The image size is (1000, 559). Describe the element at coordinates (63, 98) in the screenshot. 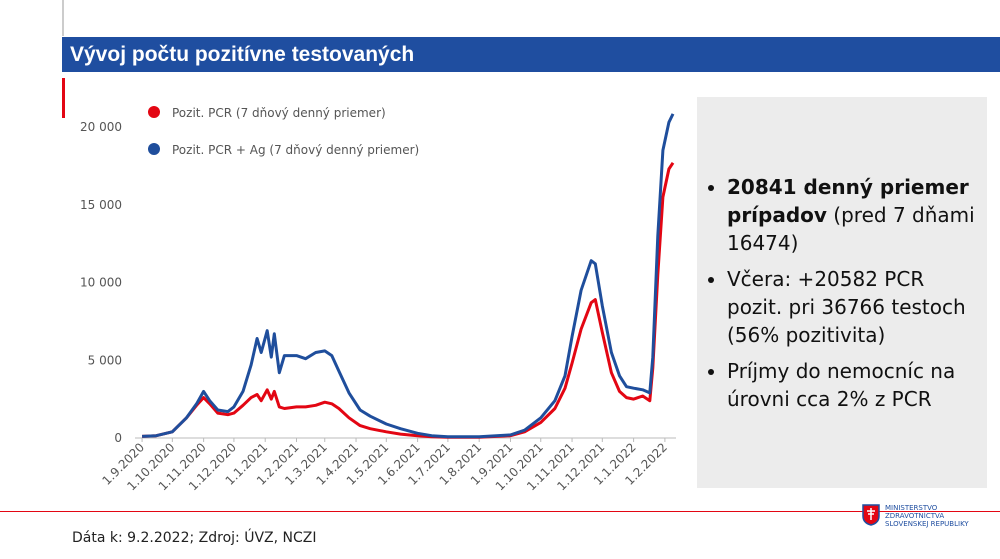

I see `accent` at that location.